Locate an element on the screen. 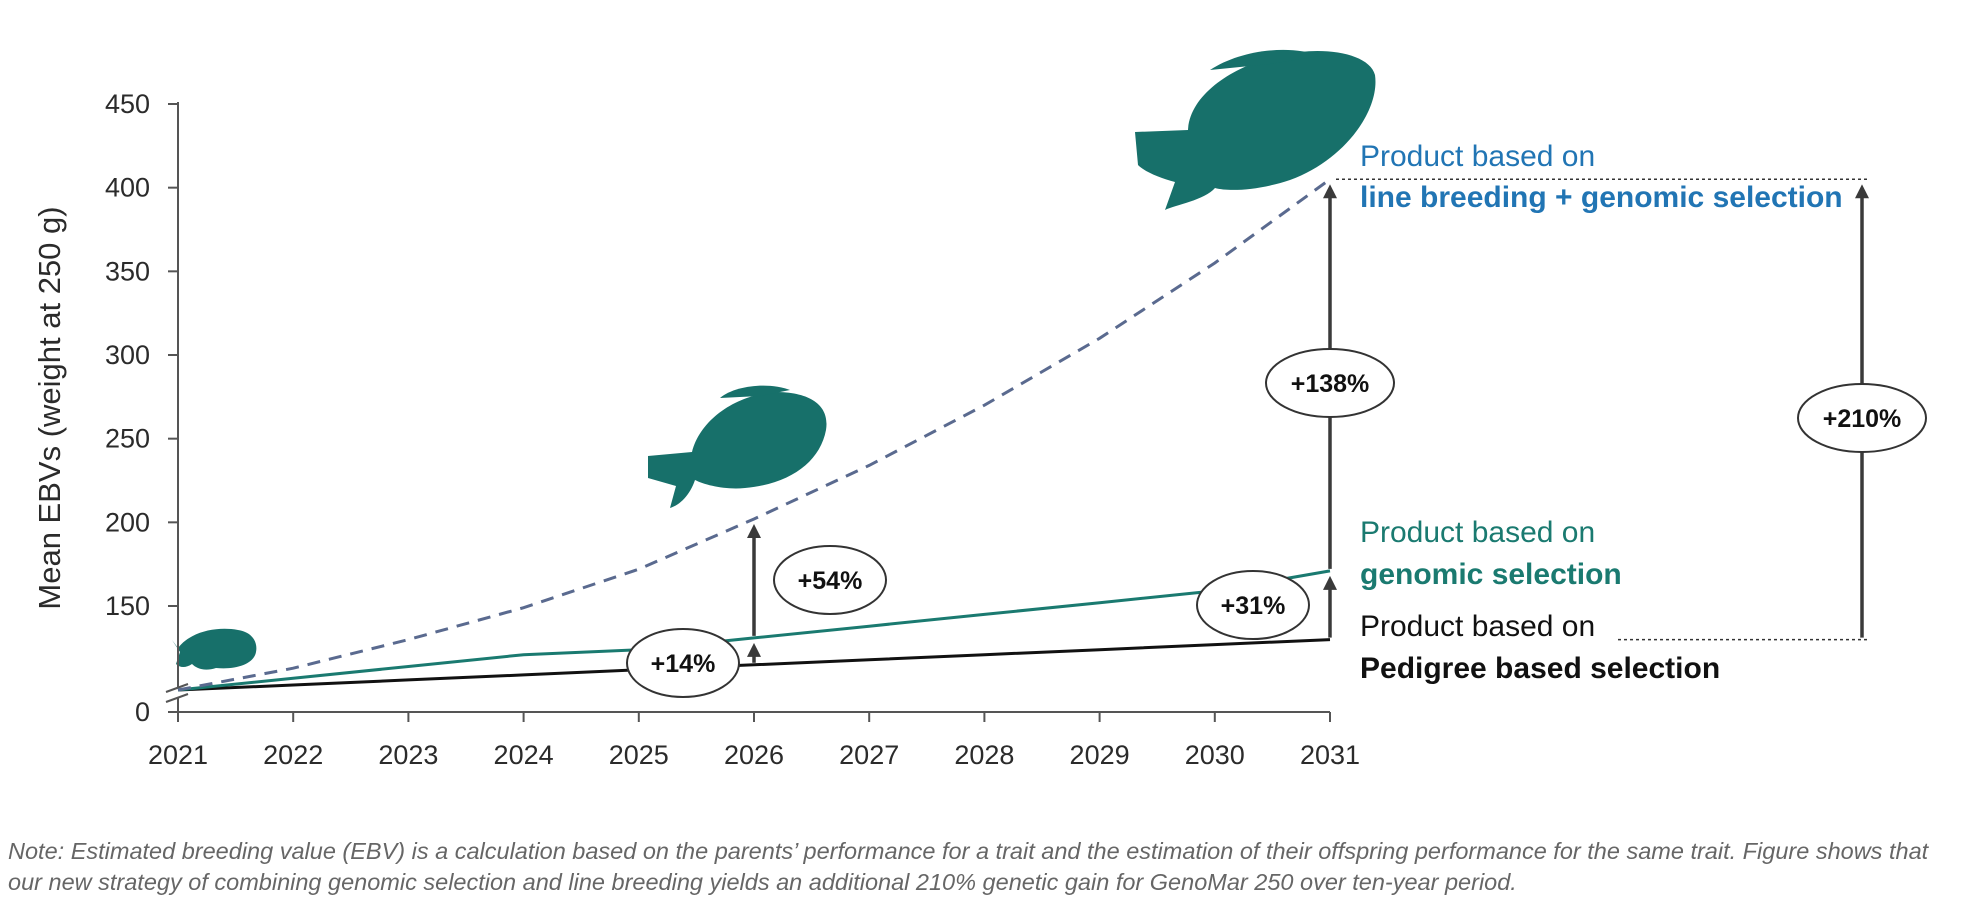 Image resolution: width=1962 pixels, height=920 pixels. axis-break-gap is located at coordinates (178, 693).